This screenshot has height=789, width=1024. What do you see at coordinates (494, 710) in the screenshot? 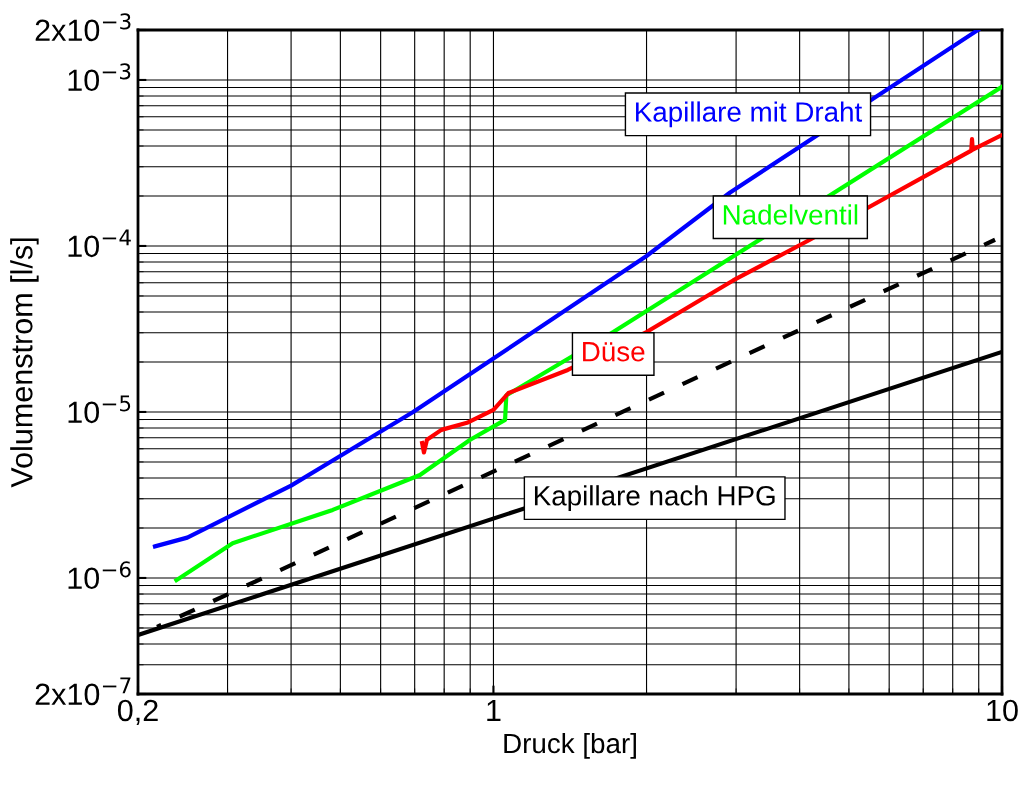
I see `x-tick-label: 1` at bounding box center [494, 710].